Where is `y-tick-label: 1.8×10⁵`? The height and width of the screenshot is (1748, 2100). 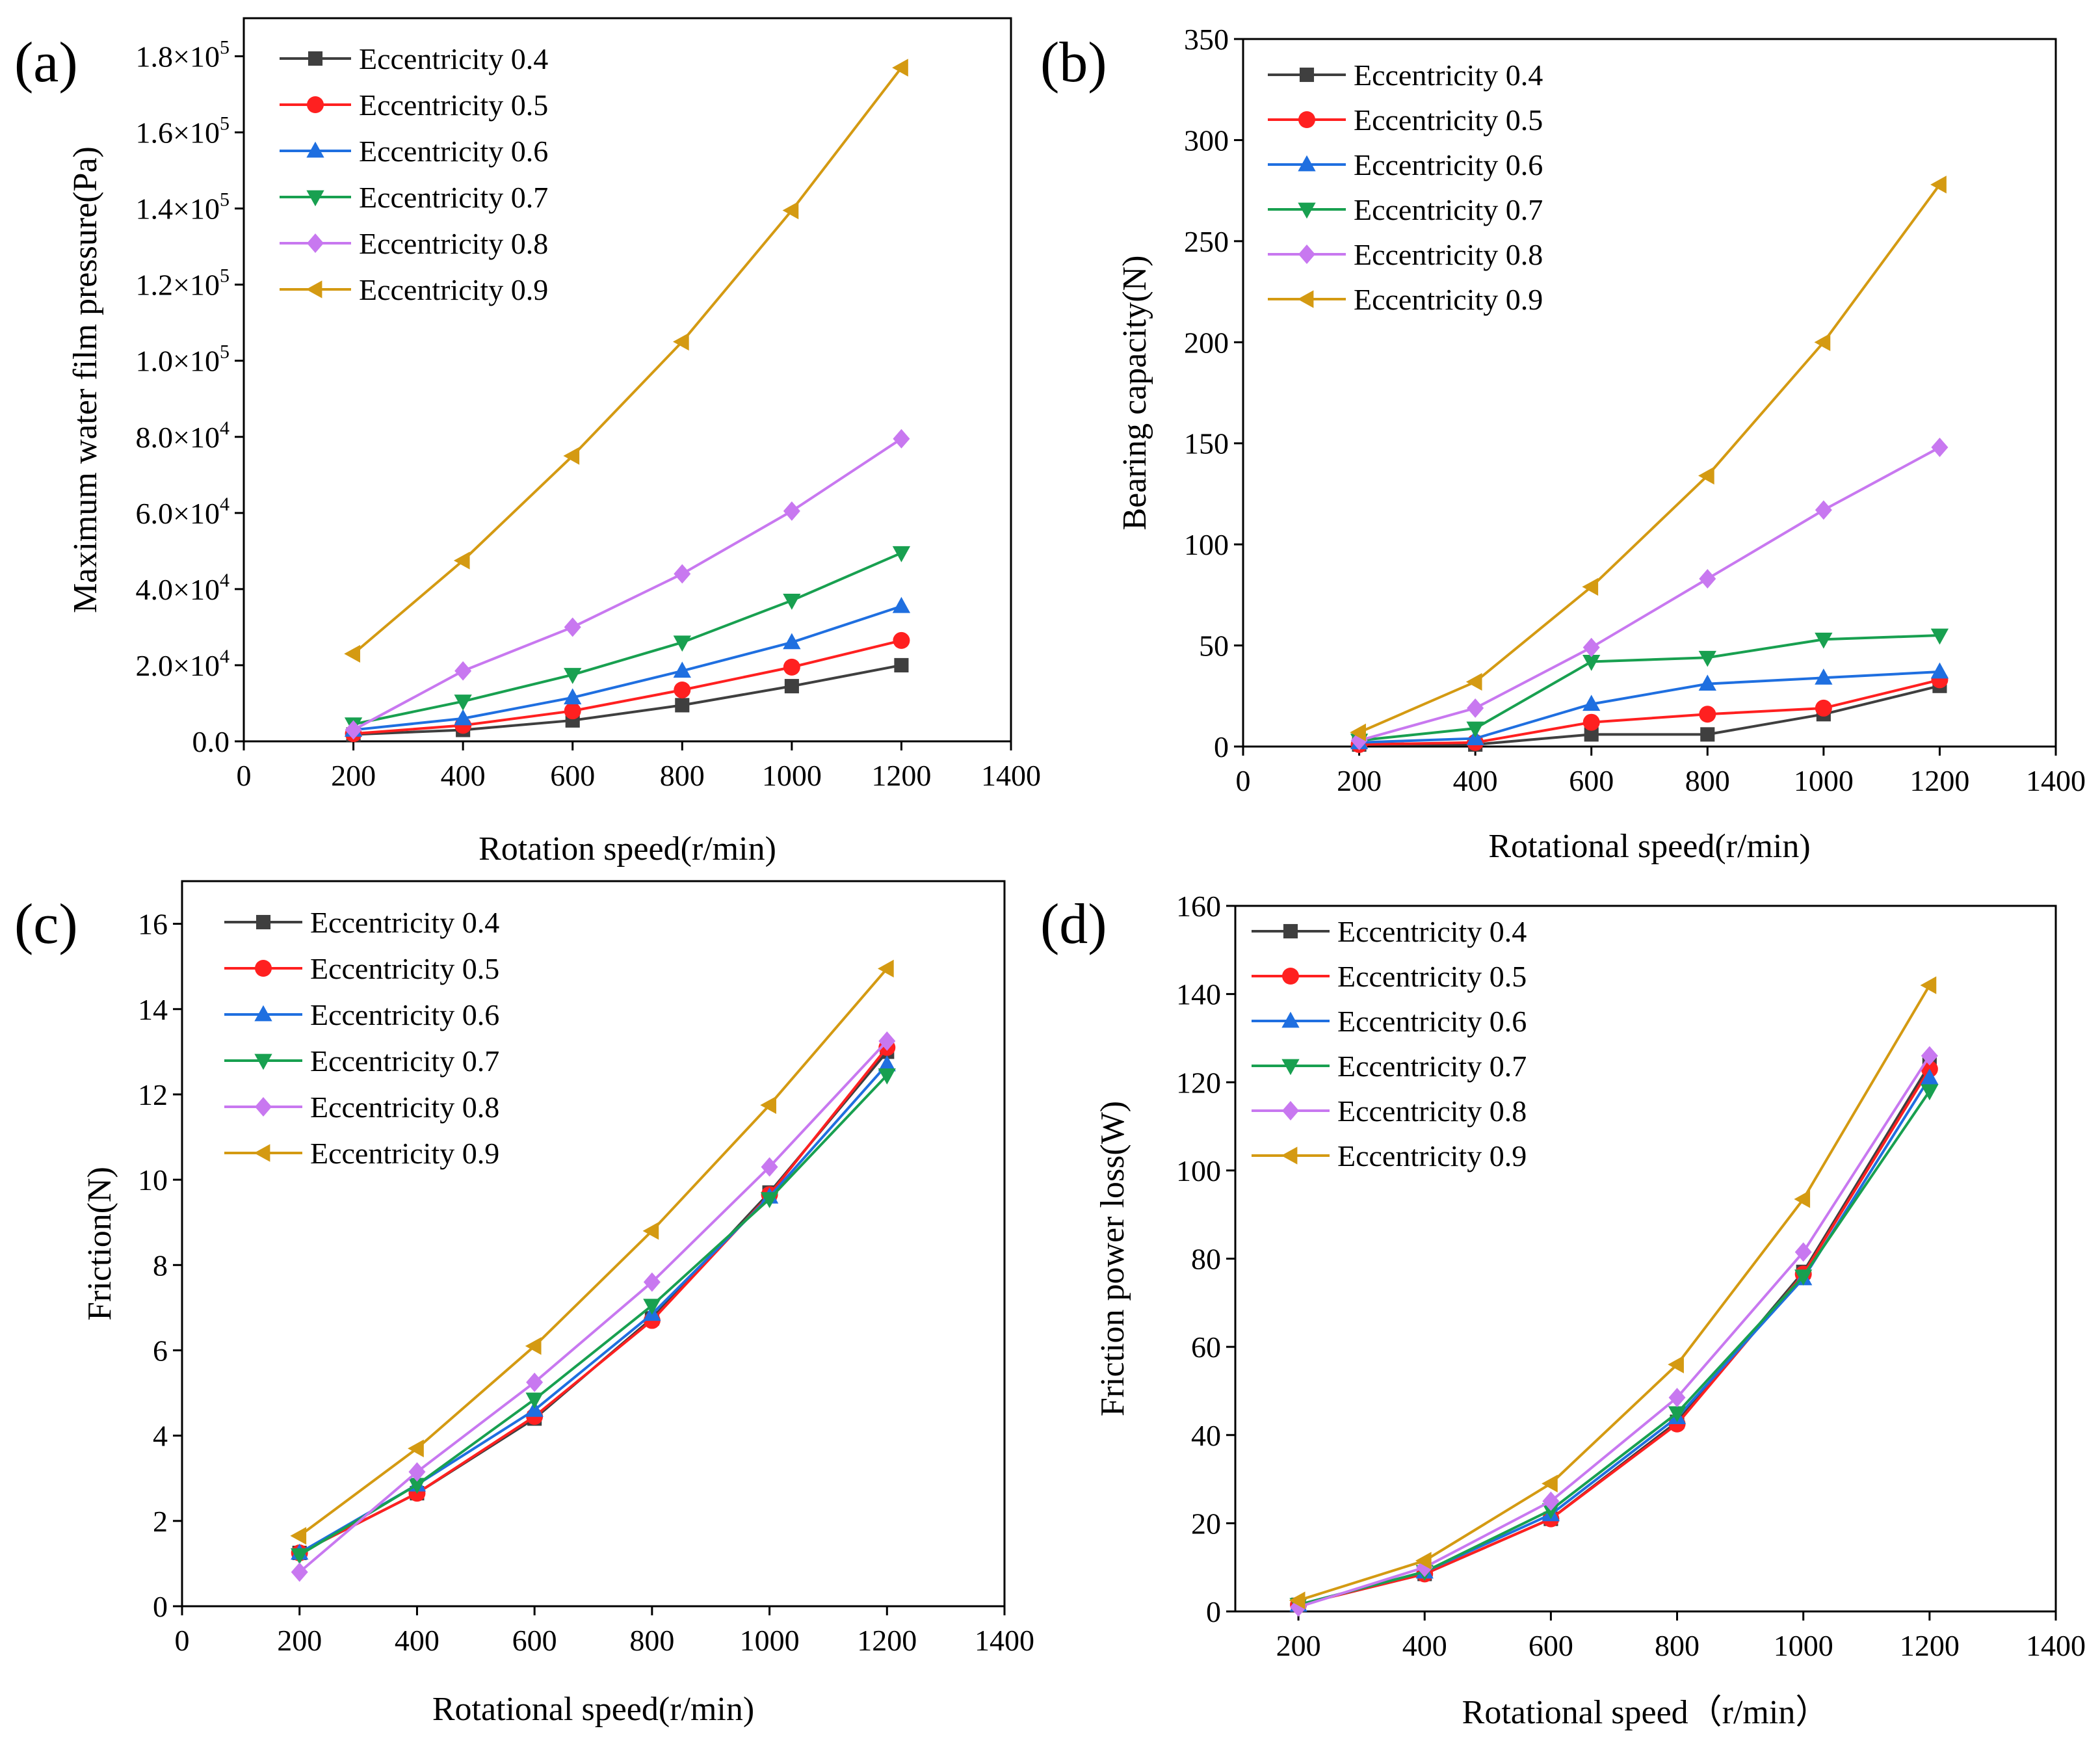
y-tick-label: 1.8×10⁵ is located at coordinates (183, 55).